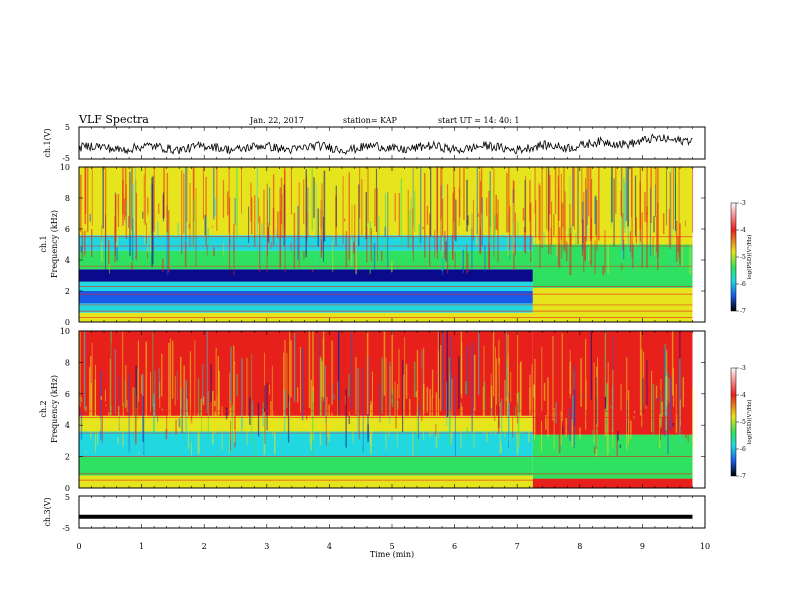 The width and height of the screenshot is (792, 612). I want to click on ch1-waveform-panel: 5 -5 ch.1(V), so click(374, 143).